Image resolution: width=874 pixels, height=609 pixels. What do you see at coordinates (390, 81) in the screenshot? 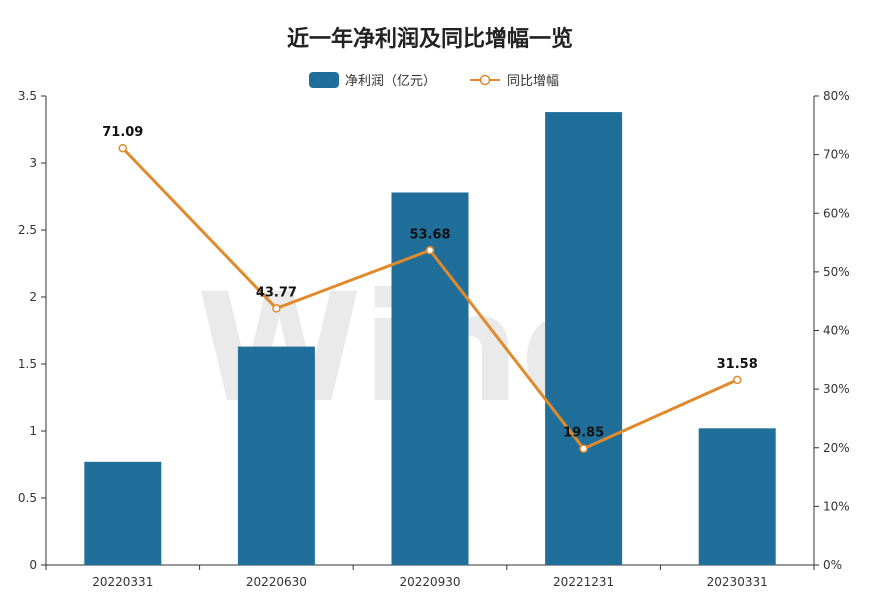
I see `legend-label-bar: 净利润（亿元）` at bounding box center [390, 81].